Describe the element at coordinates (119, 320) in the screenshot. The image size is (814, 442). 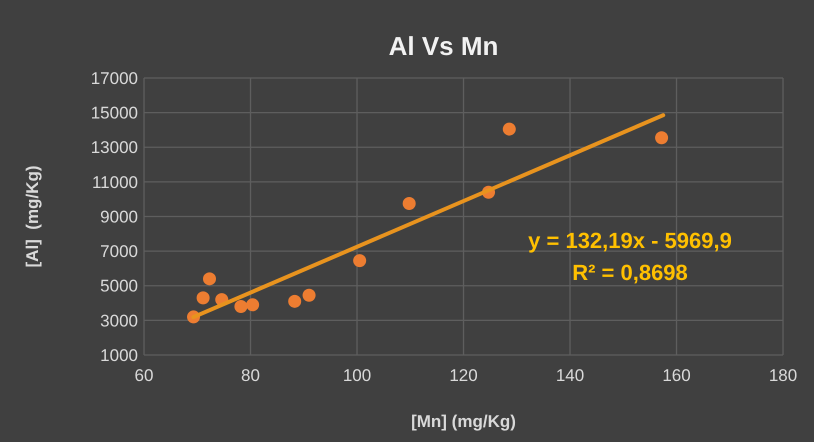
I see `y-tick-label: 3000` at that location.